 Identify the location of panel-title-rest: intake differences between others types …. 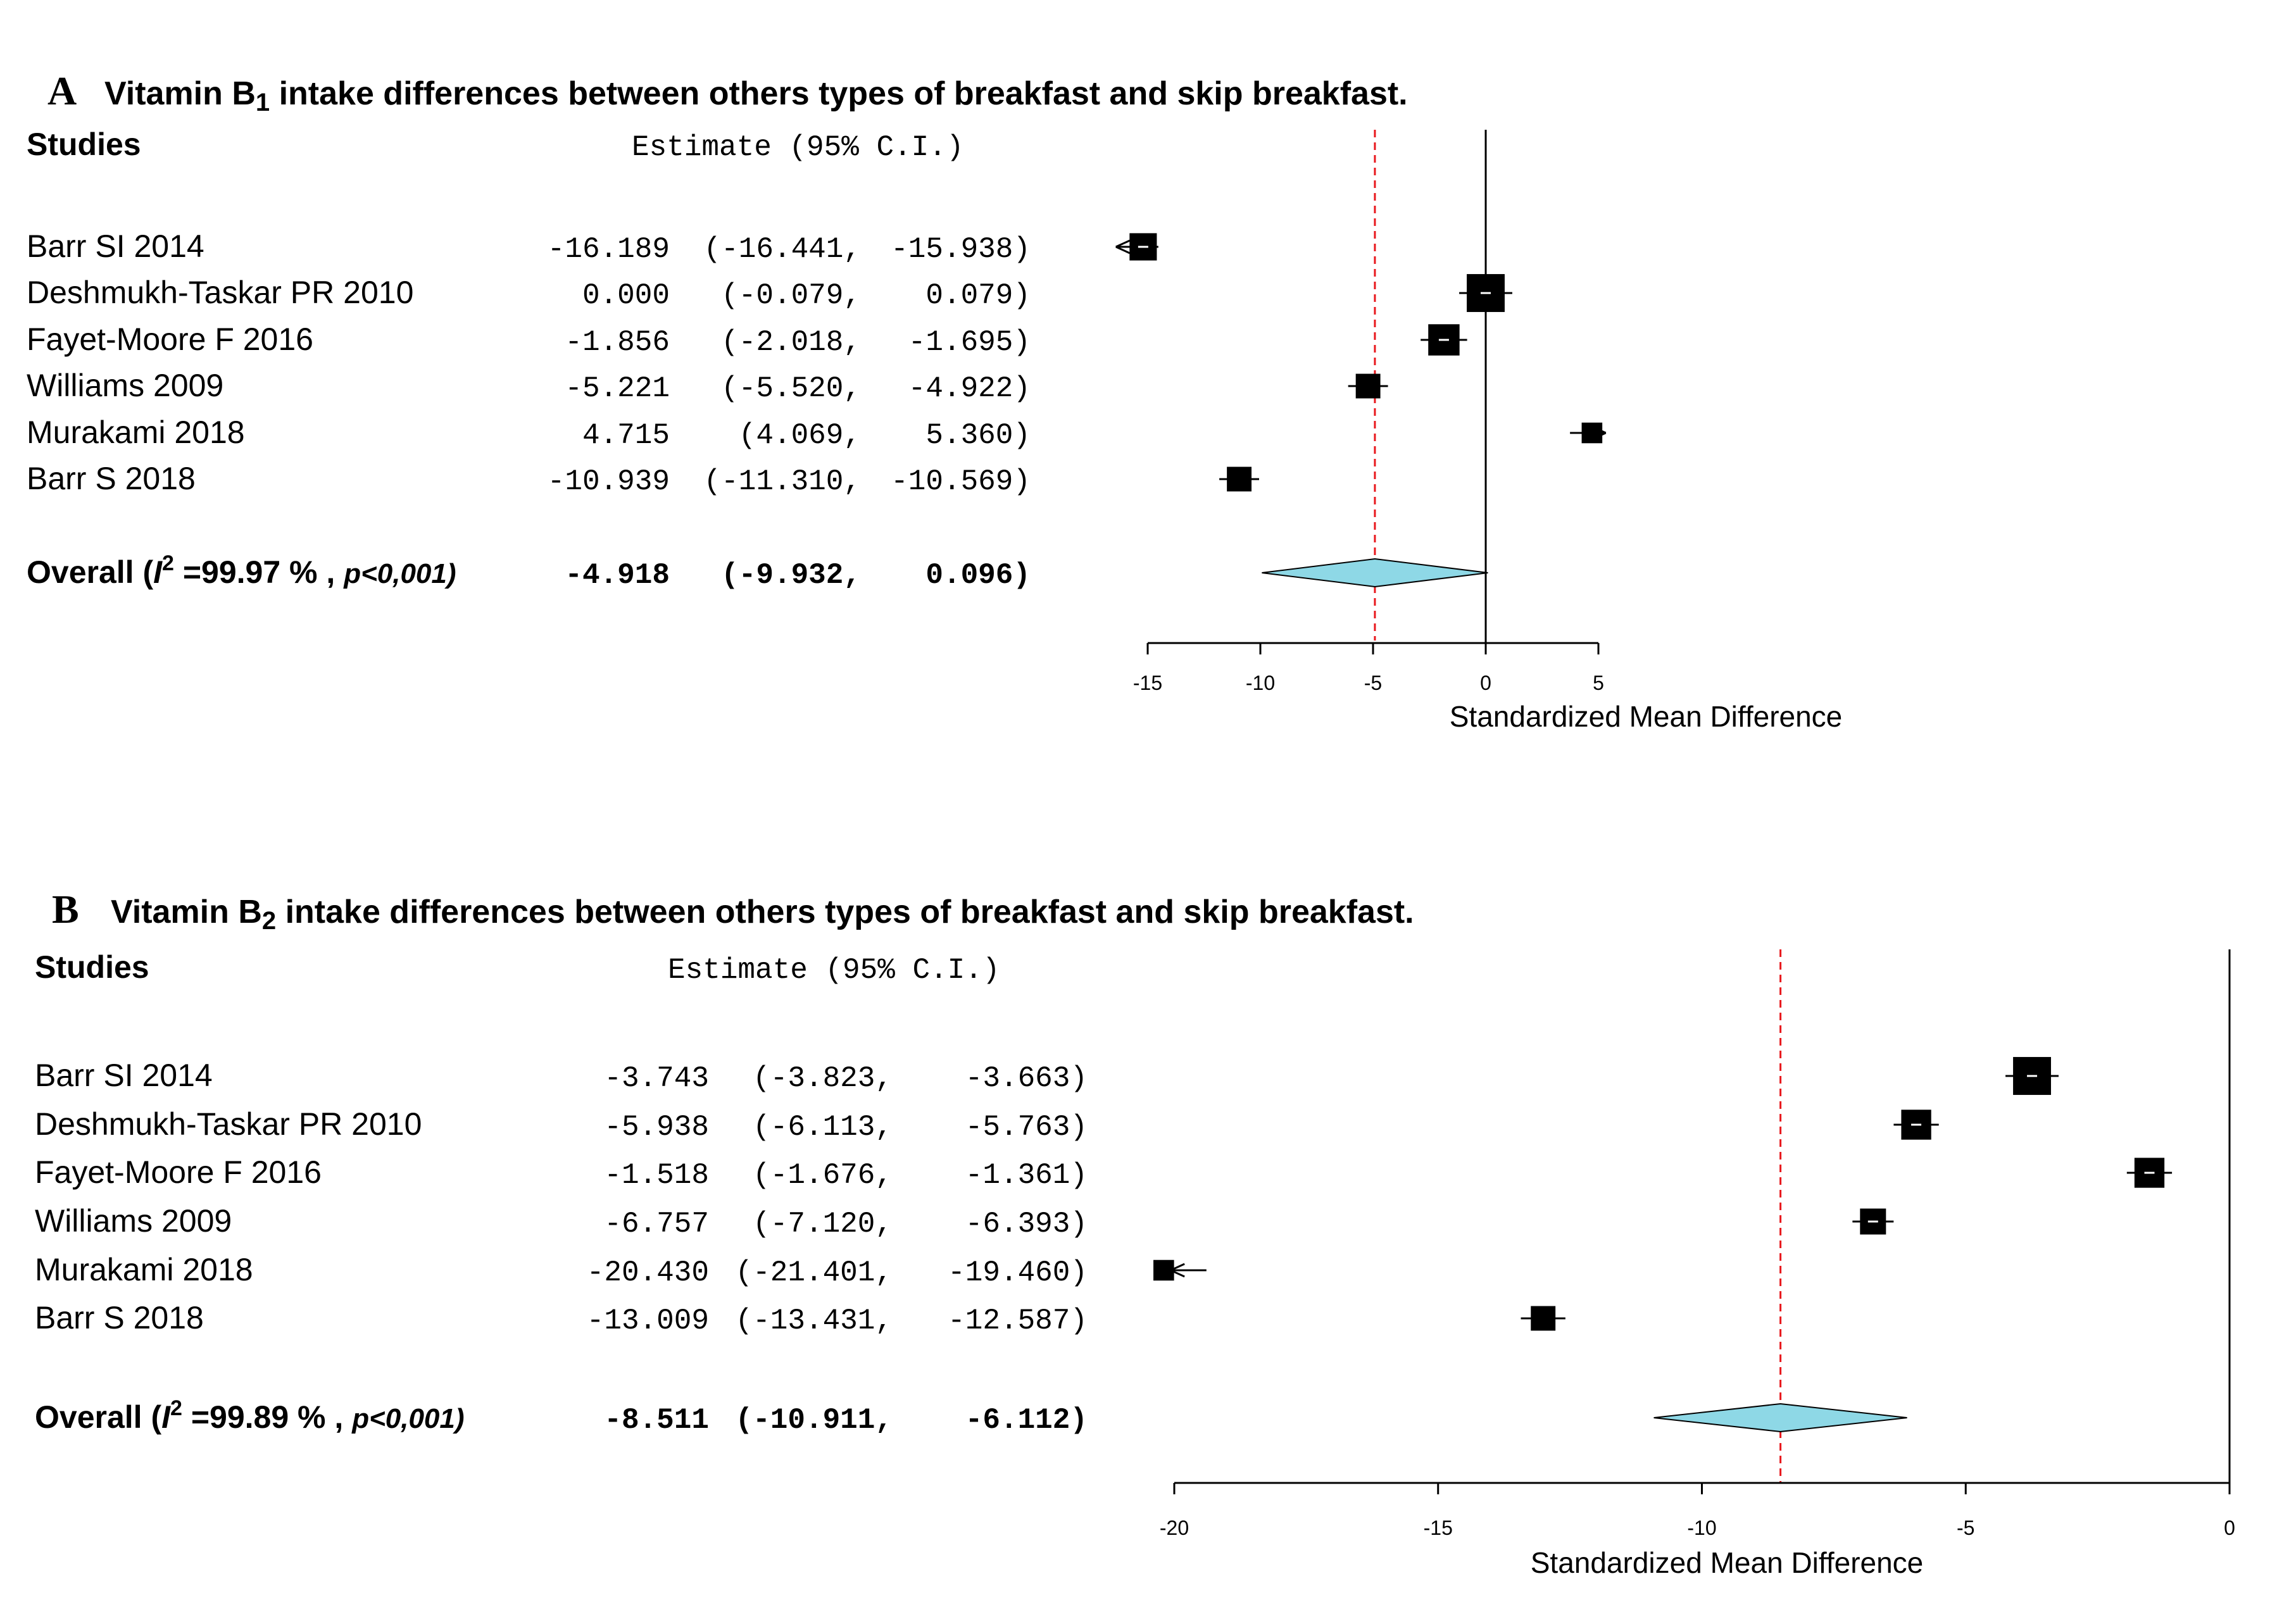
(845, 912).